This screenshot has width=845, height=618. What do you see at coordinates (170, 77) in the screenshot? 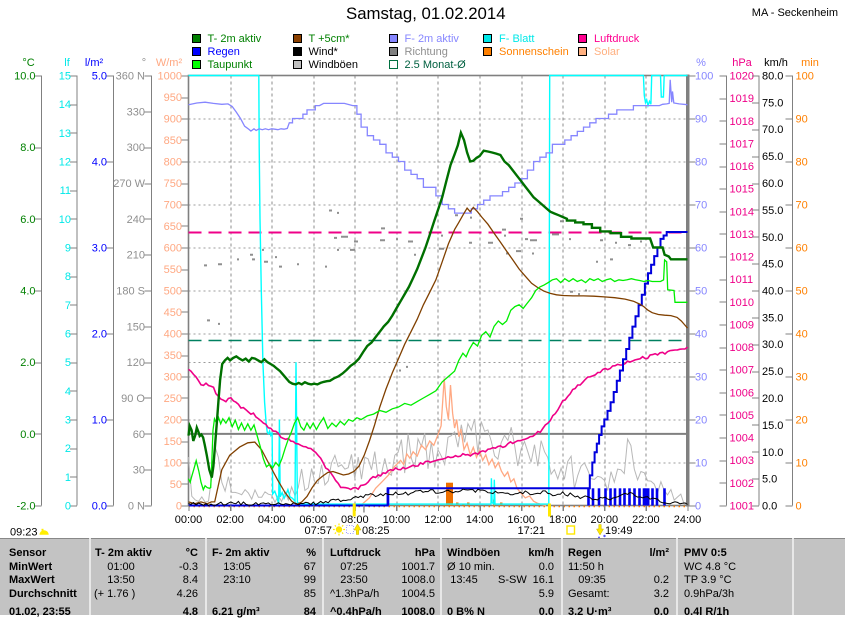
I see `svg-text: 1000` at bounding box center [170, 77].